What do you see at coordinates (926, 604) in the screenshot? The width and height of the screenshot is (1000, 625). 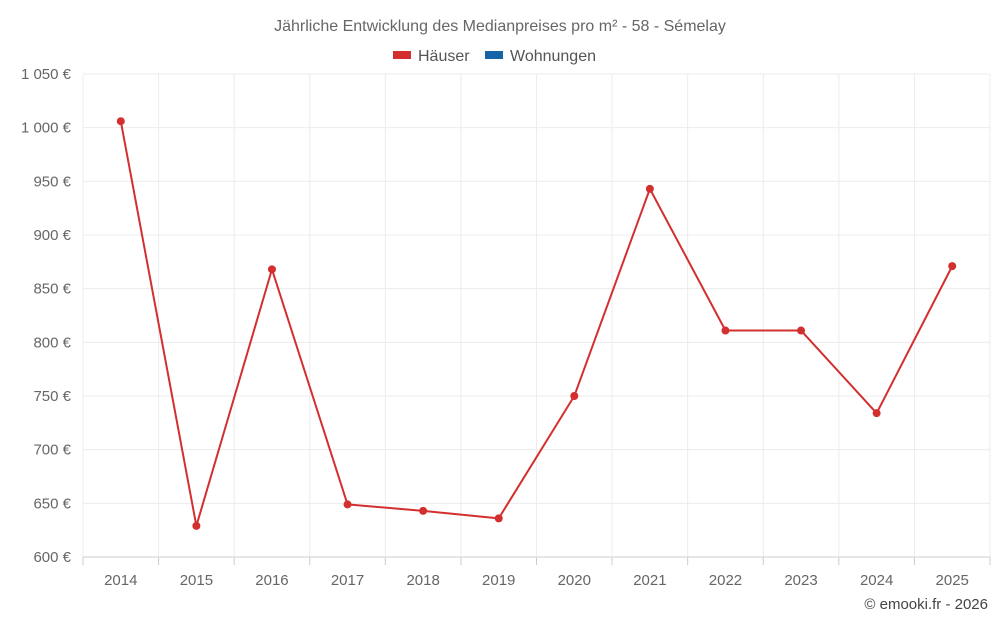 I see `credit-text: © emooki.fr - 2026` at bounding box center [926, 604].